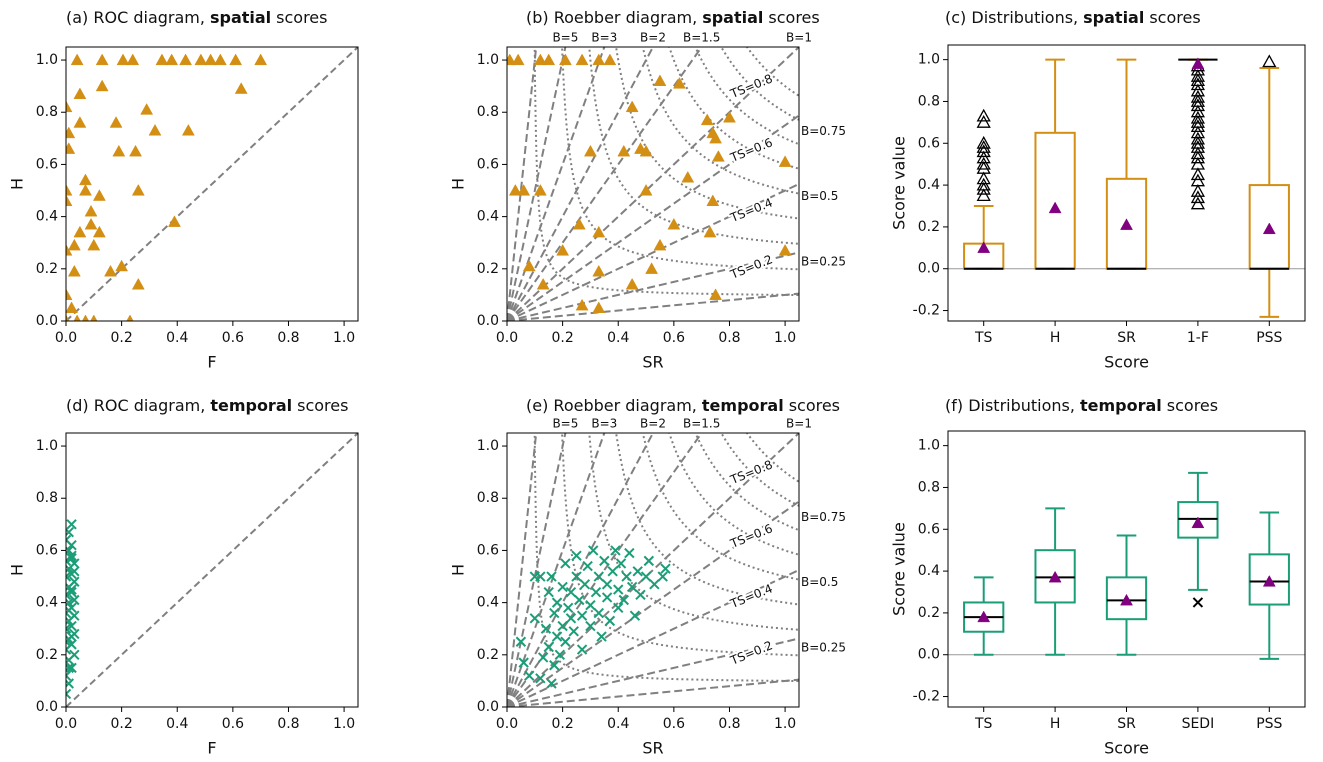  I want to click on title-part: scores, so click(814, 405).